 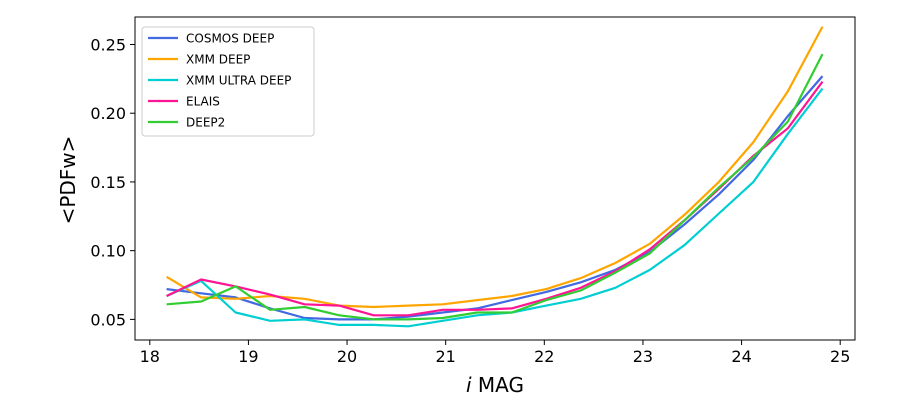 What do you see at coordinates (108, 251) in the screenshot?
I see `y-tick-label: 0.10` at bounding box center [108, 251].